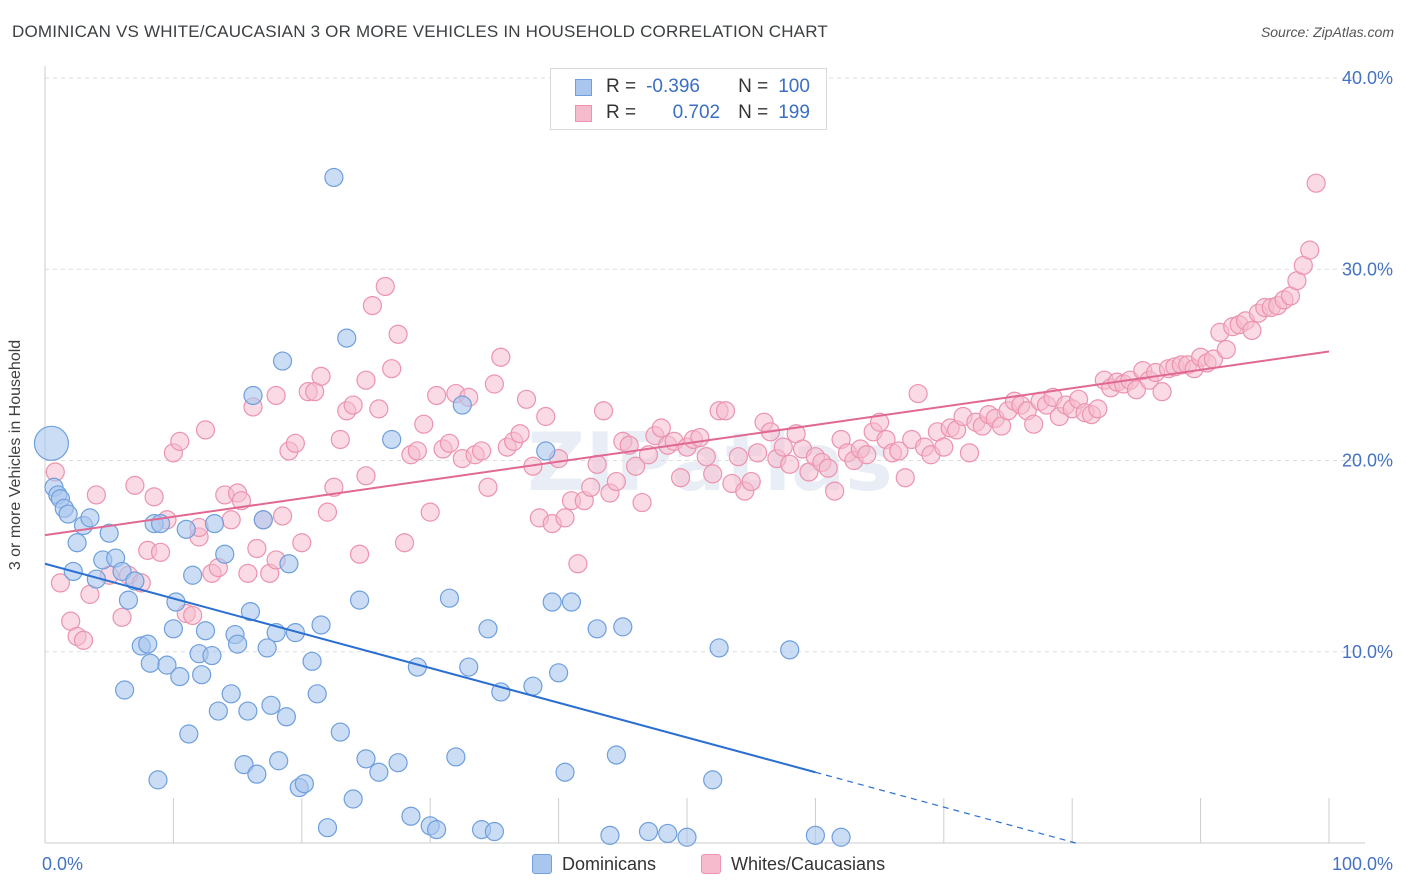 This screenshot has height=892, width=1406. I want to click on bottom-legend-swatch-pink, so click(711, 864).